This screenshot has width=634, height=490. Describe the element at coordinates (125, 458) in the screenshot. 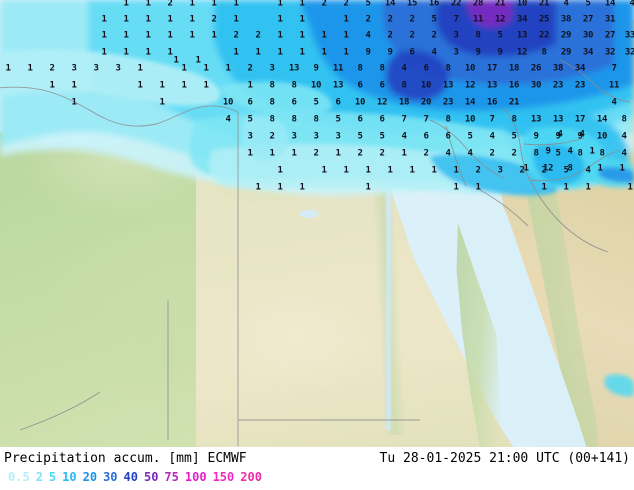

I see `map-title: Precipitation accum. [mm] ECMWF` at that location.